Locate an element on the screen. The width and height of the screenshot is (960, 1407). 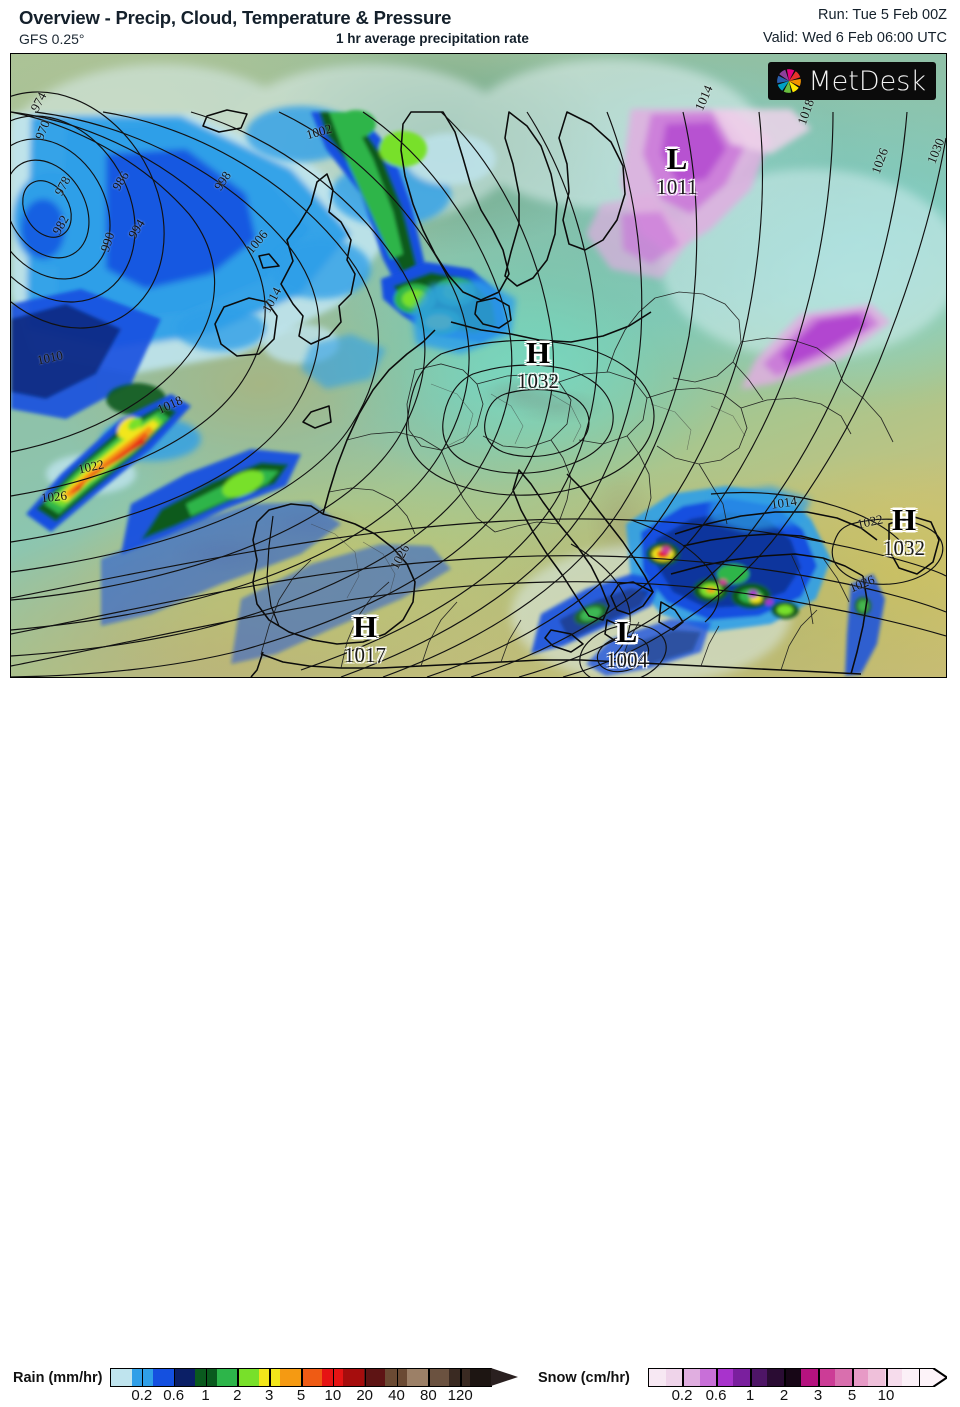
field-caption: 1 hr average precipitation rate is located at coordinates (432, 38).